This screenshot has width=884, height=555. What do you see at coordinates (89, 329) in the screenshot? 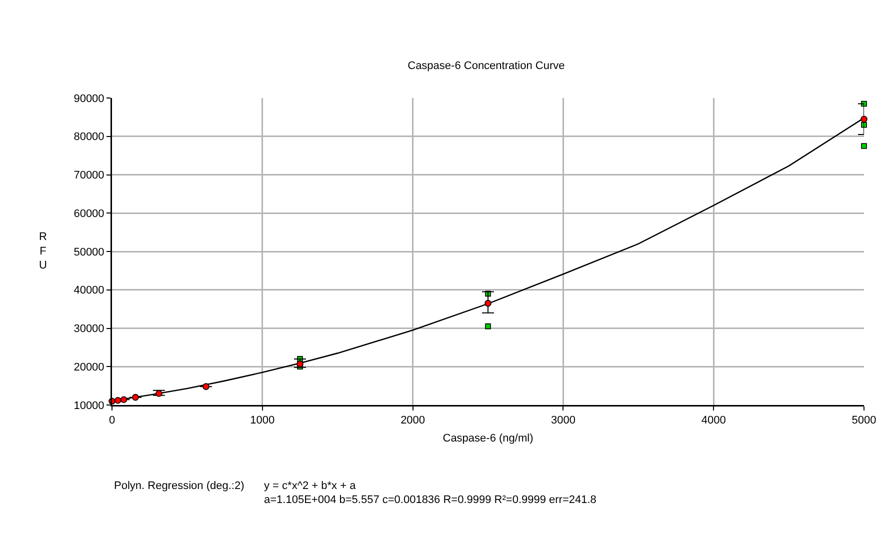
I see `y-tick-label: 30000` at bounding box center [89, 329].